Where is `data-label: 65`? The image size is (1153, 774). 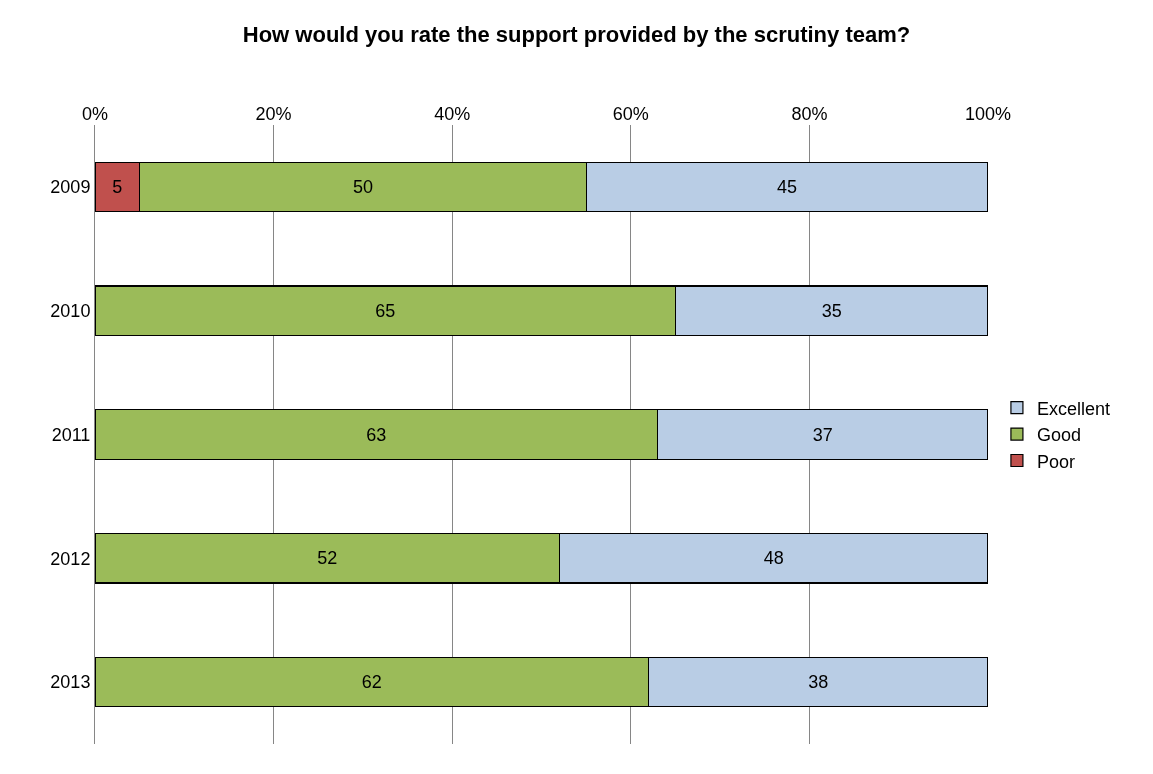 data-label: 65 is located at coordinates (385, 310).